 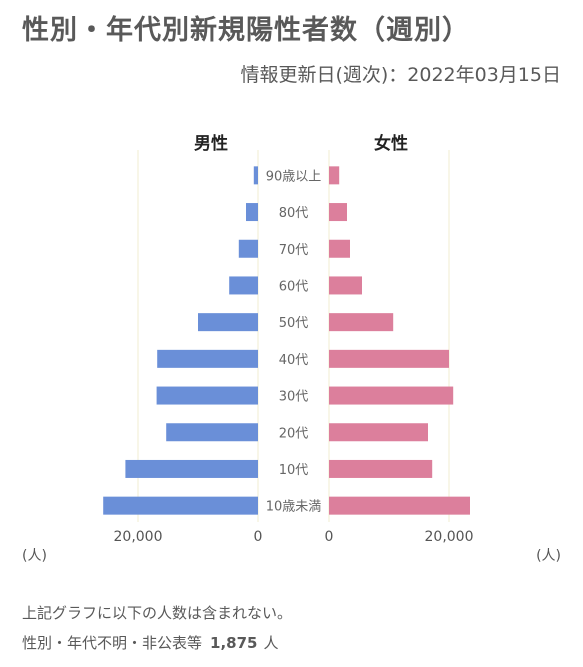 What do you see at coordinates (449, 537) in the screenshot?
I see `female-tick-label: 20,000` at bounding box center [449, 537].